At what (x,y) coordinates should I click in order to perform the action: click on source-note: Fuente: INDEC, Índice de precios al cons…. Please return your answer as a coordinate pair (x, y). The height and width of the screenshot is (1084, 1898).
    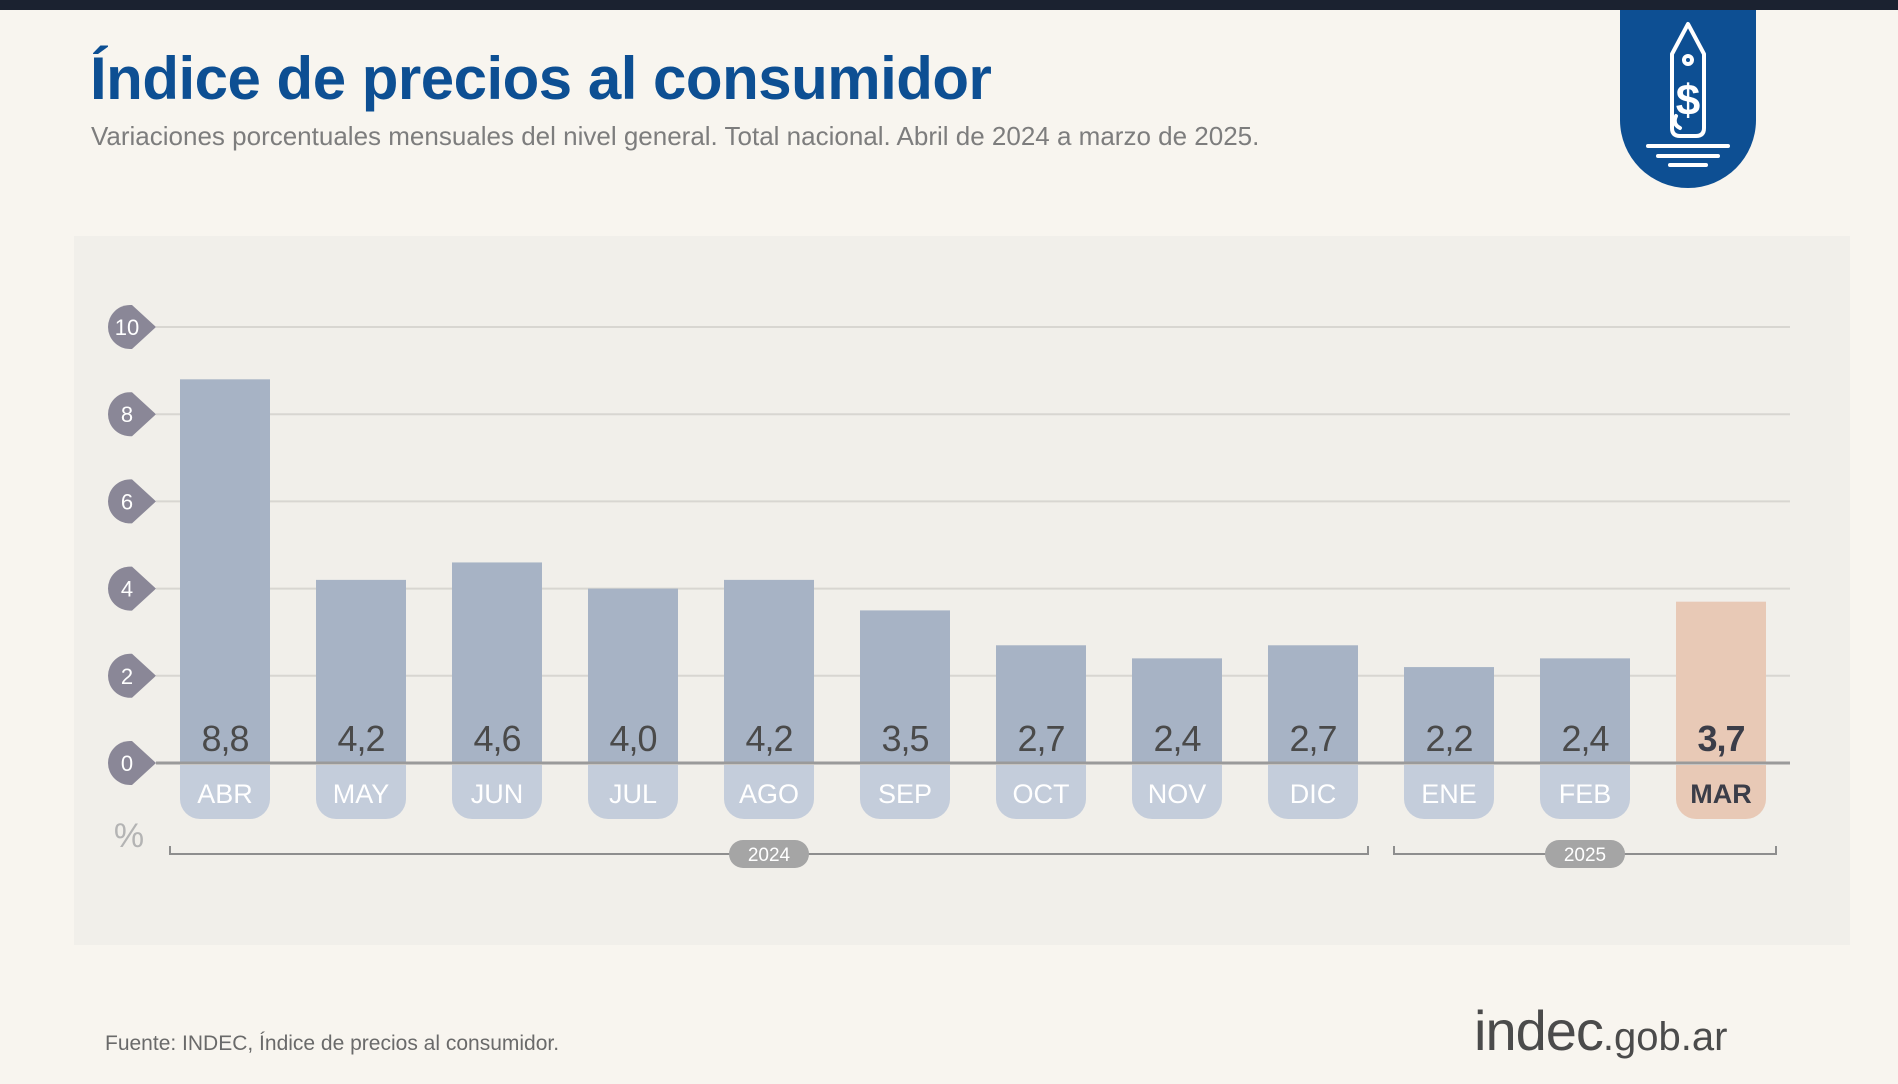
    Looking at the image, I should click on (332, 1043).